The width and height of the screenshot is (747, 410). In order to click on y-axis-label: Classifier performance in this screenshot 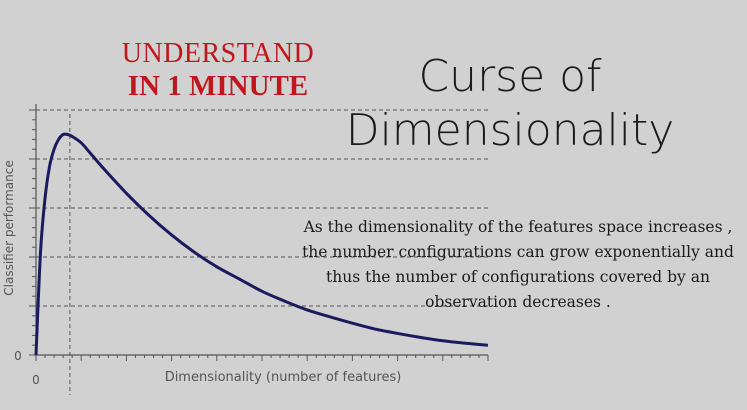, I will do `click(9, 227)`.